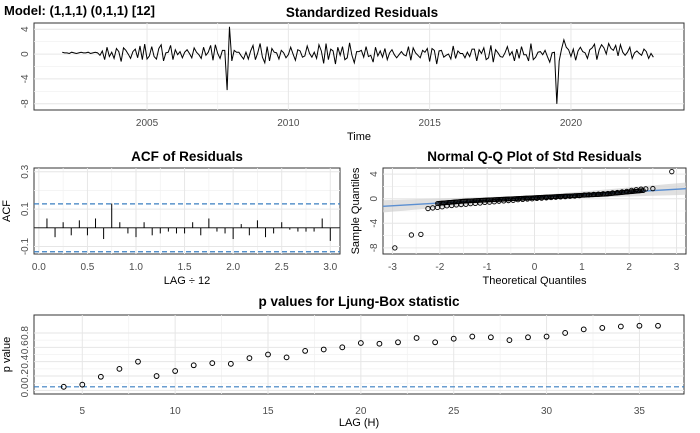 The image size is (700, 433). What do you see at coordinates (7, 354) in the screenshot?
I see `ljung-y-axis-label: p value` at bounding box center [7, 354].